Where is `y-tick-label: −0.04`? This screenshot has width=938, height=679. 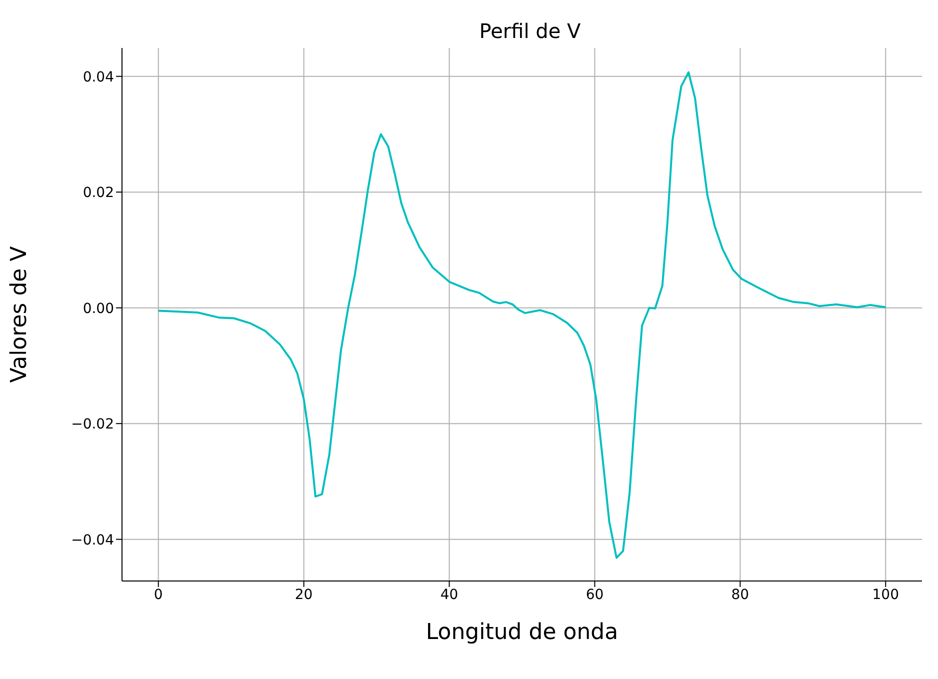 y-tick-label: −0.04 is located at coordinates (92, 540).